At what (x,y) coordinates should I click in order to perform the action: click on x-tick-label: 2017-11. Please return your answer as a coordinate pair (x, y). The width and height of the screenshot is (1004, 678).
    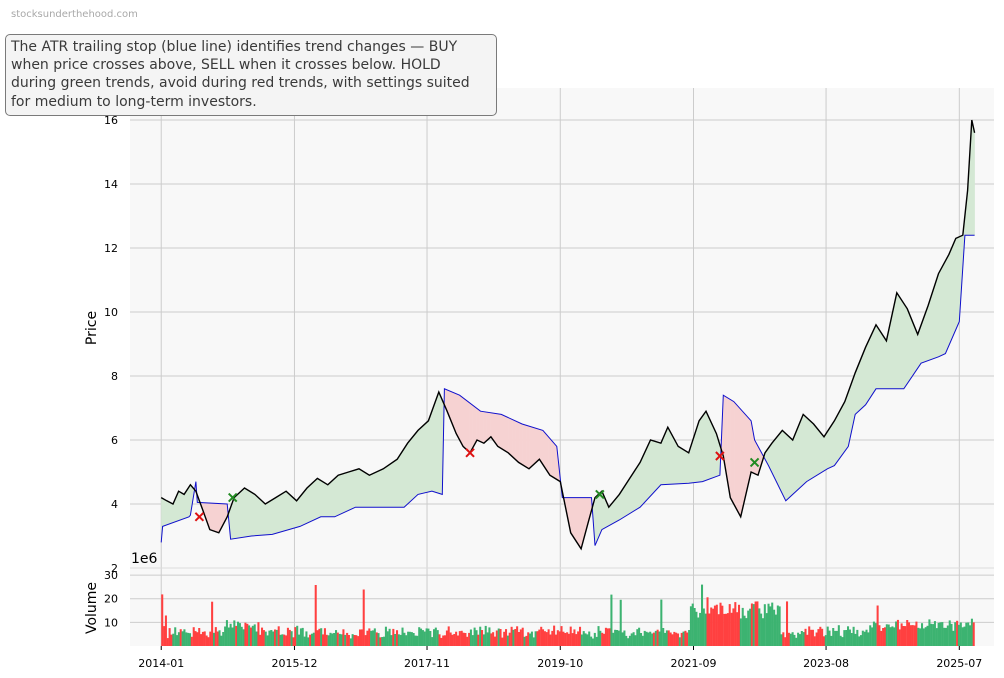
    Looking at the image, I should click on (427, 663).